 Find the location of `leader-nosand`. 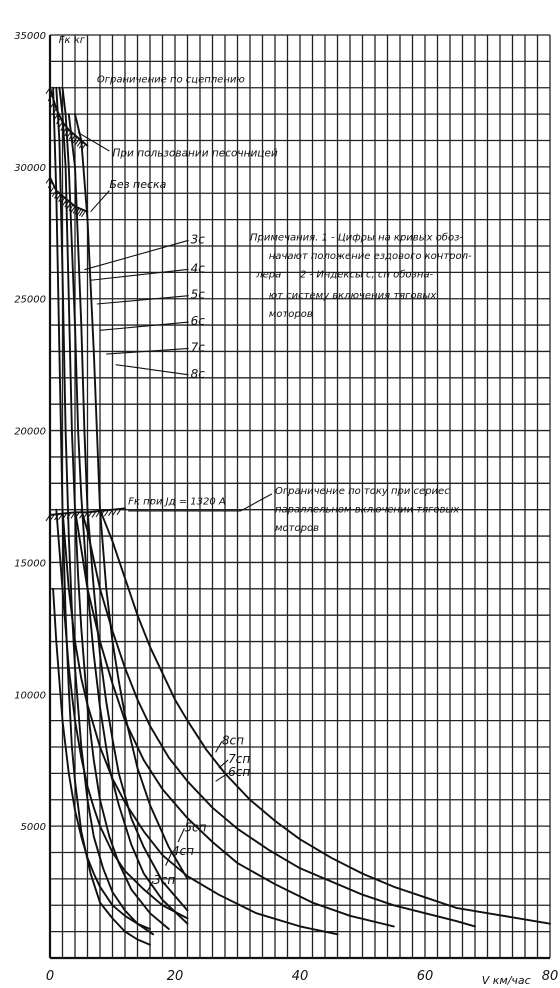

leader-nosand is located at coordinates (100, 201).